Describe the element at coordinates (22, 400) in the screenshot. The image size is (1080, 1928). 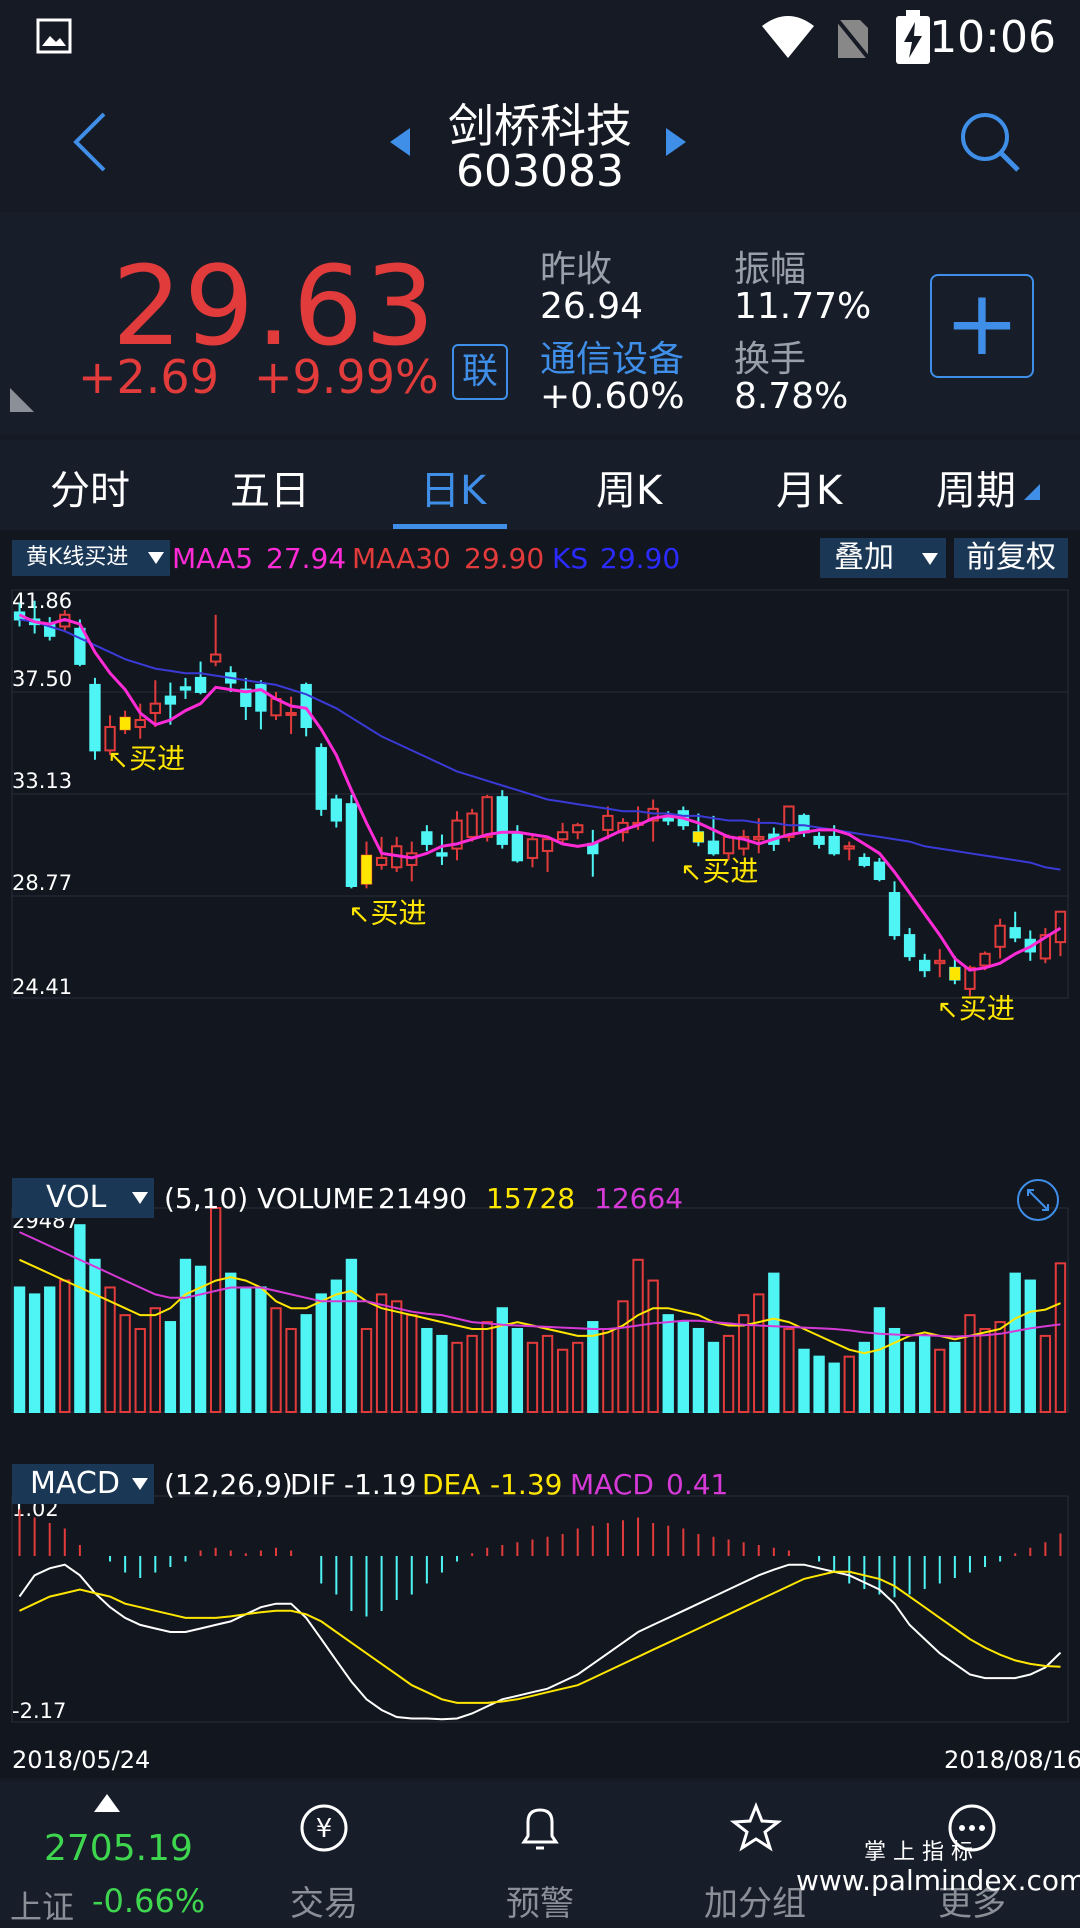
I see `expand-corner-icon` at that location.